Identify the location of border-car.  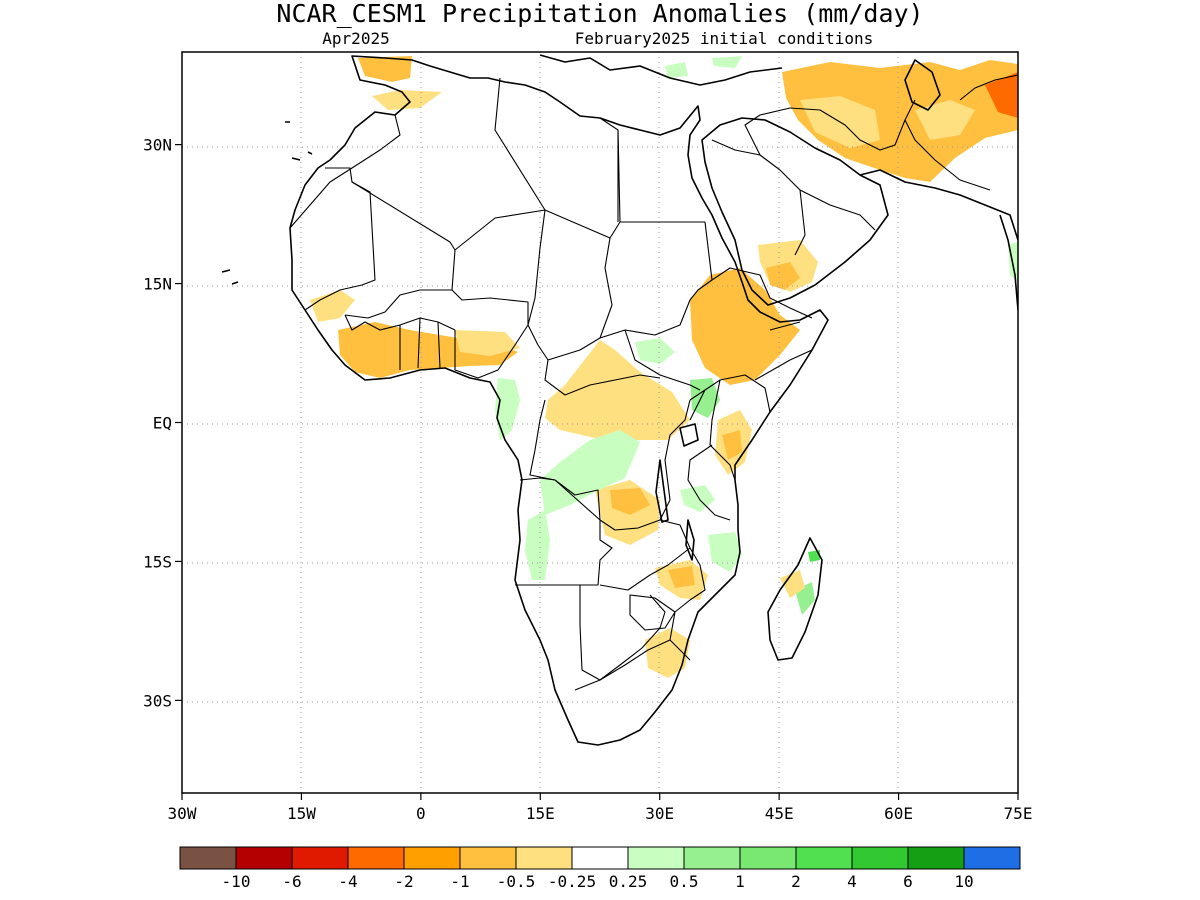
(602, 377).